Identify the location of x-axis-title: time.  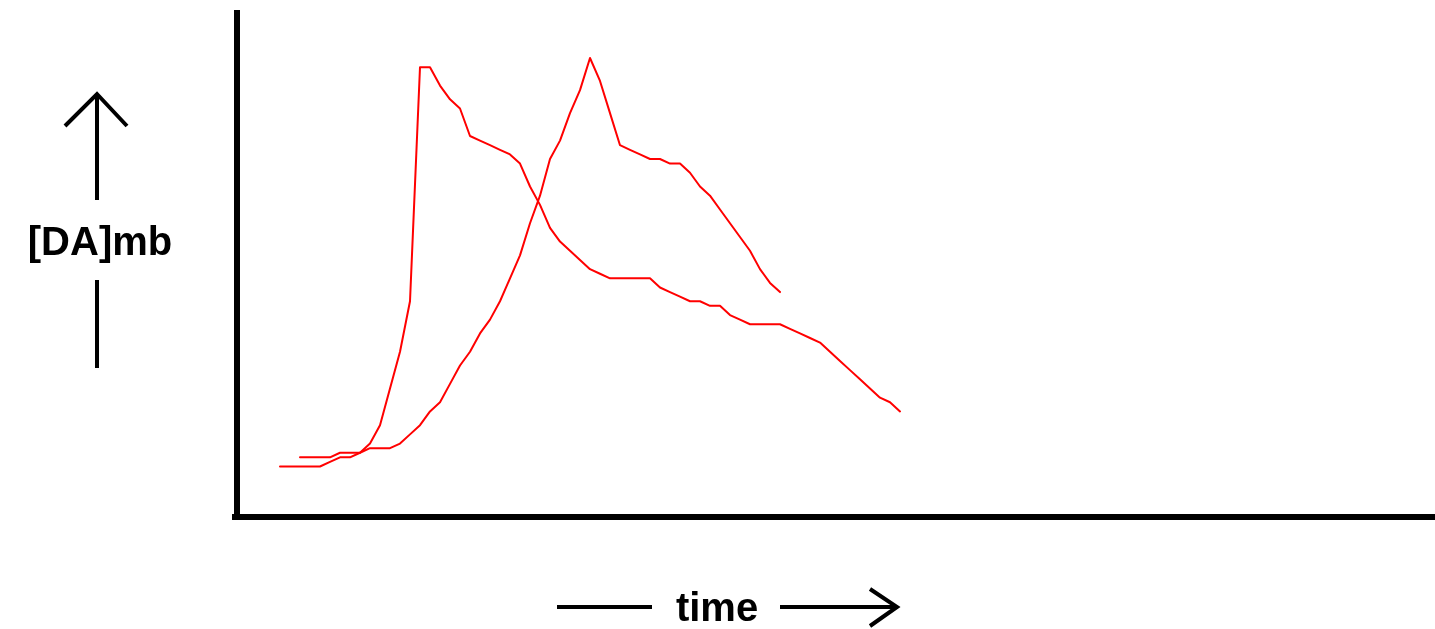
(717, 607).